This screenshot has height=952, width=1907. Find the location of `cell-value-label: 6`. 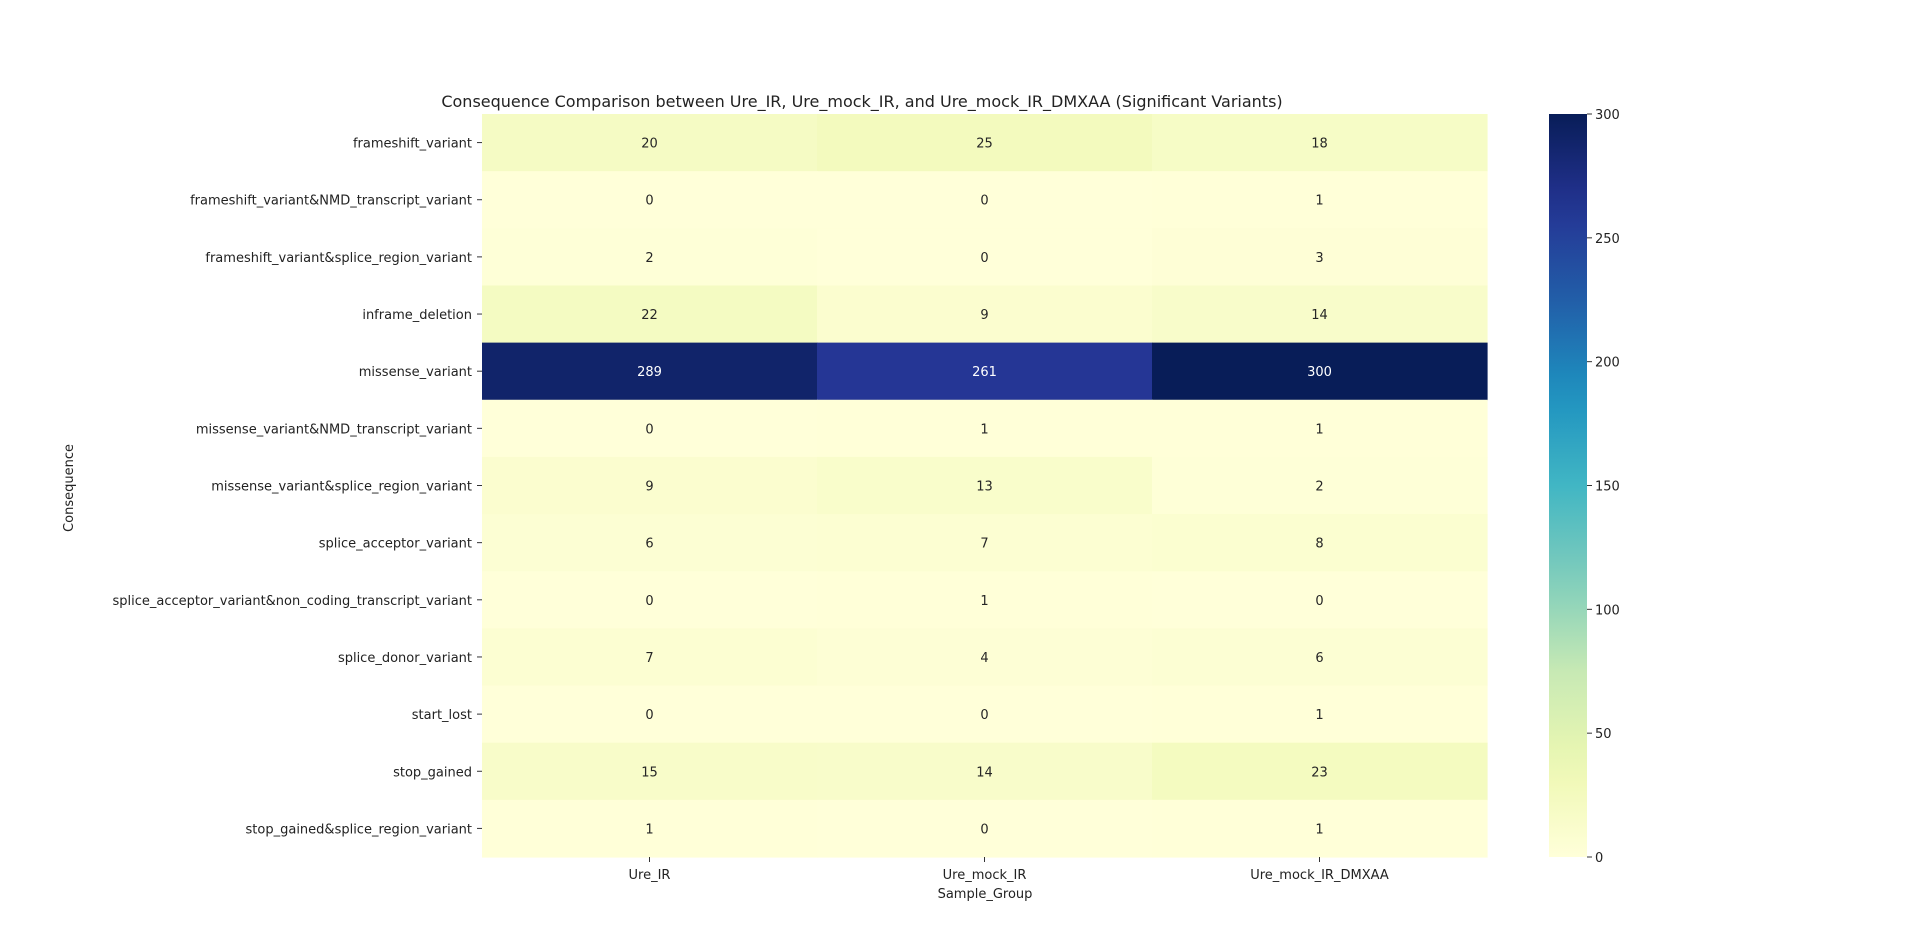

cell-value-label: 6 is located at coordinates (1319, 658).